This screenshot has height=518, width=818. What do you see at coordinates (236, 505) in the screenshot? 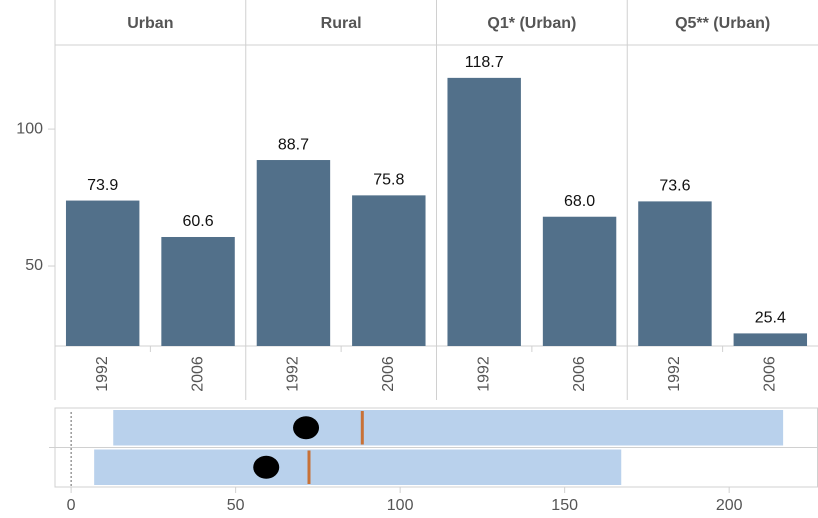
I see `x-tick-label: 50` at bounding box center [236, 505].